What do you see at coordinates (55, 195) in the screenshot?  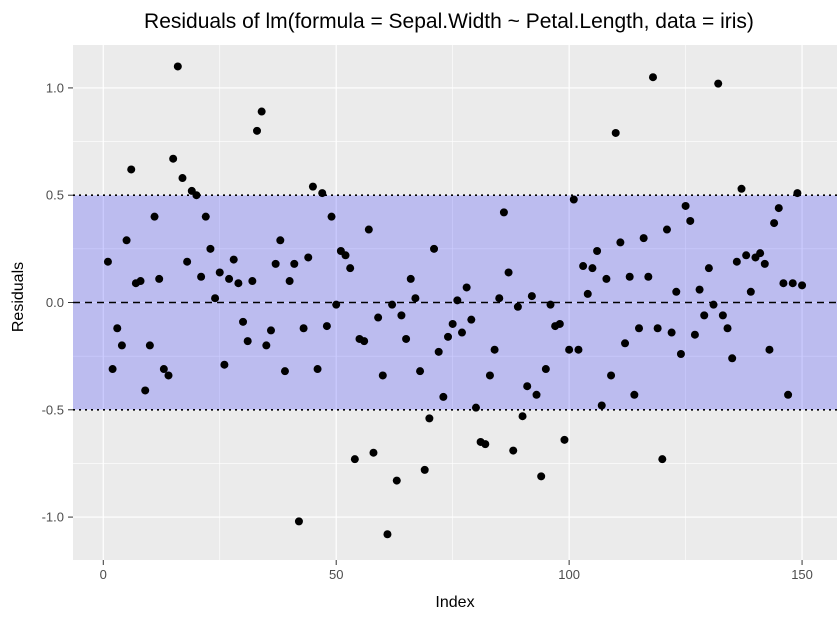 I see `y-tick-label: 0.5` at bounding box center [55, 195].